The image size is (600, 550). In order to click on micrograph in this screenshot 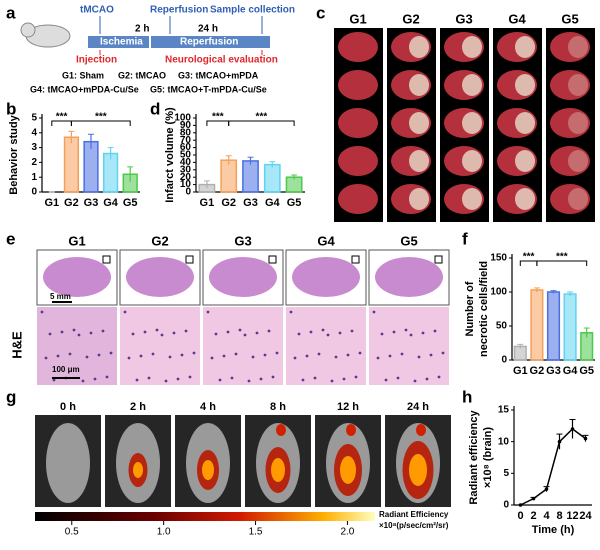, I will do `click(77, 346)`.